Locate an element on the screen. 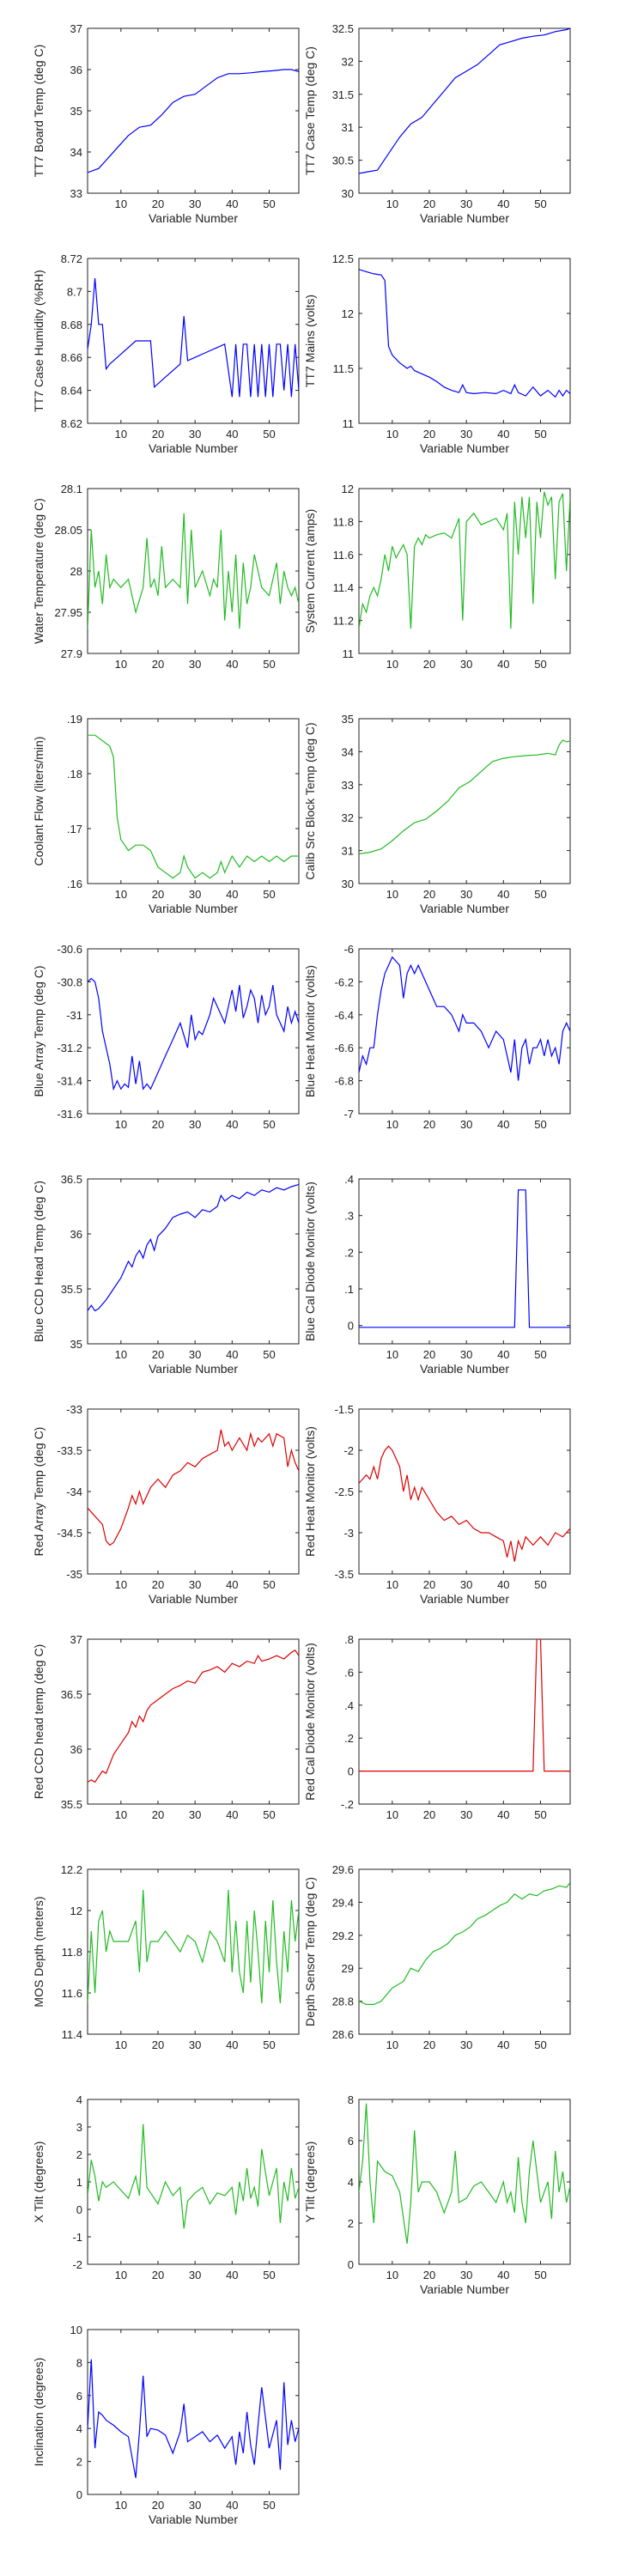  y-tick-label: 12 is located at coordinates (348, 313).